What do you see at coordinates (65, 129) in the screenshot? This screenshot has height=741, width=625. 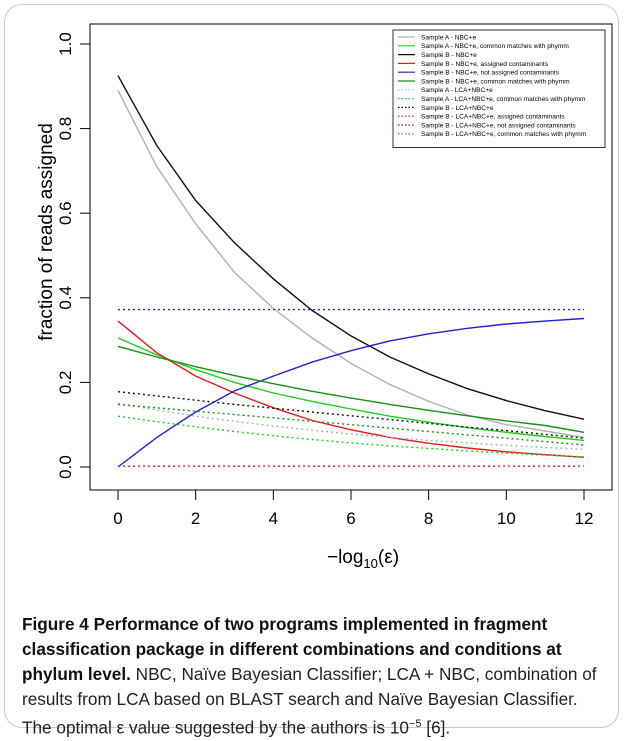 I see `y-tick-label: 0.8` at bounding box center [65, 129].